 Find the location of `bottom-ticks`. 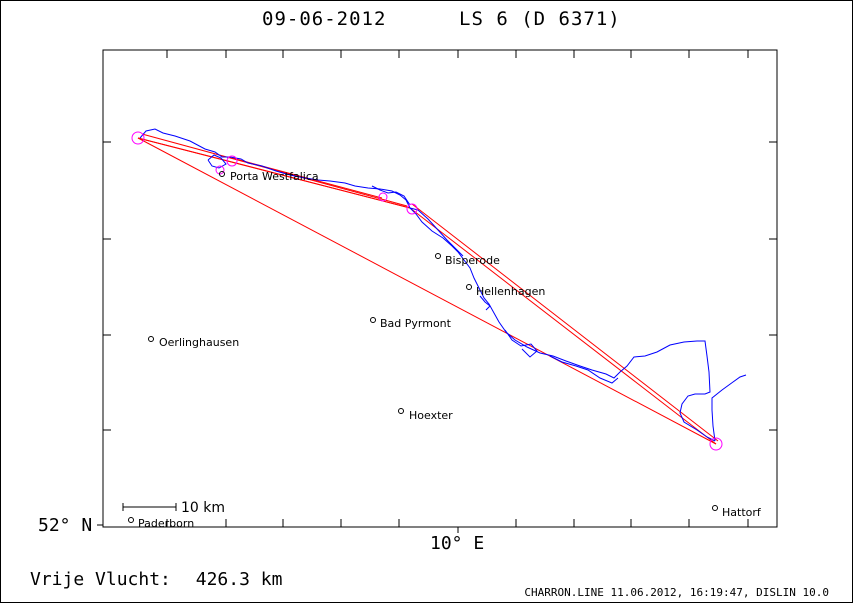

bottom-ticks is located at coordinates (457, 526).